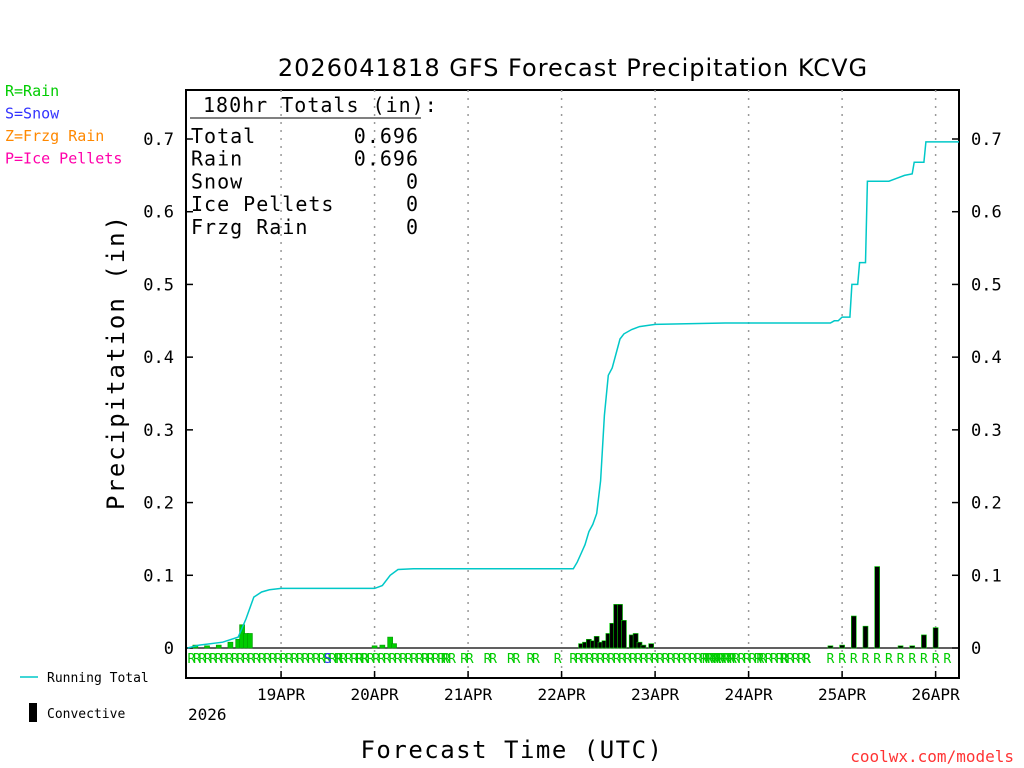  Describe the element at coordinates (986, 140) in the screenshot. I see `y-tick-label-right: 0.7` at that location.